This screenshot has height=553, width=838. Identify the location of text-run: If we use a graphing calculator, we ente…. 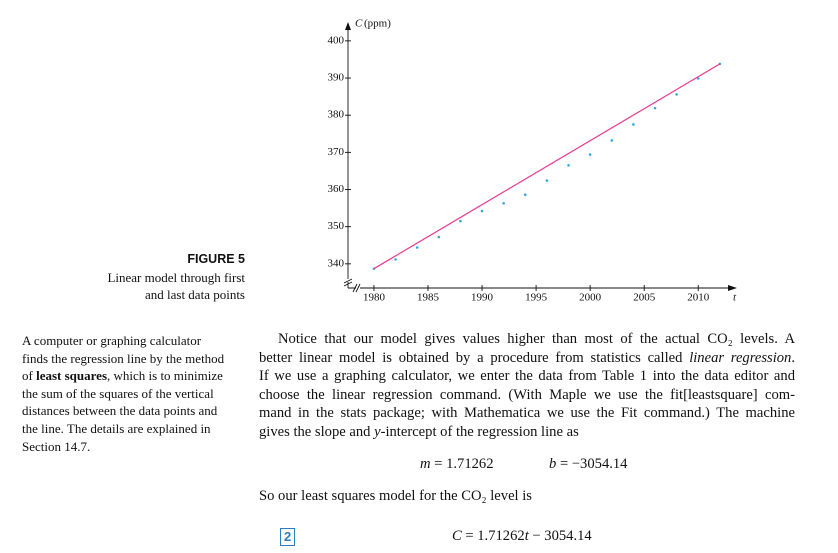
(527, 376).